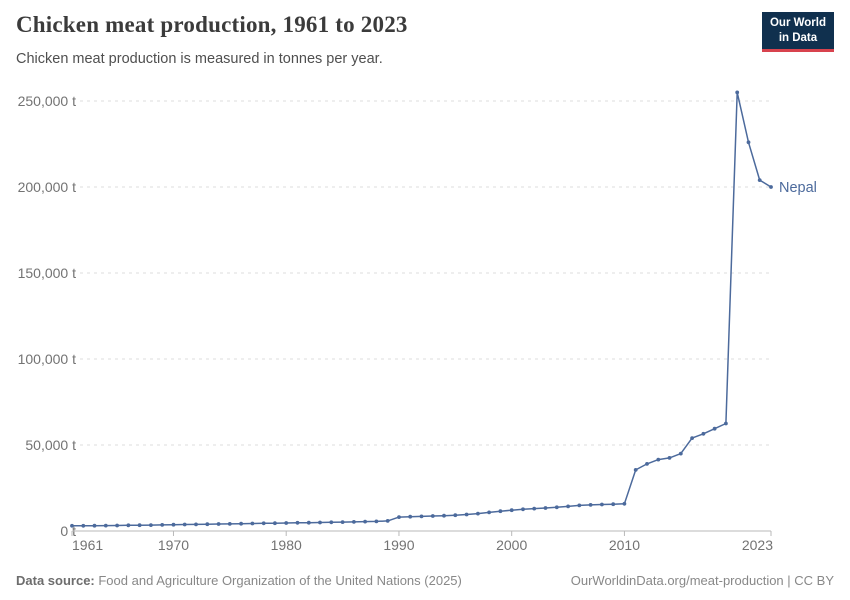  Describe the element at coordinates (47, 359) in the screenshot. I see `y-axis-label: 100,000 t` at that location.